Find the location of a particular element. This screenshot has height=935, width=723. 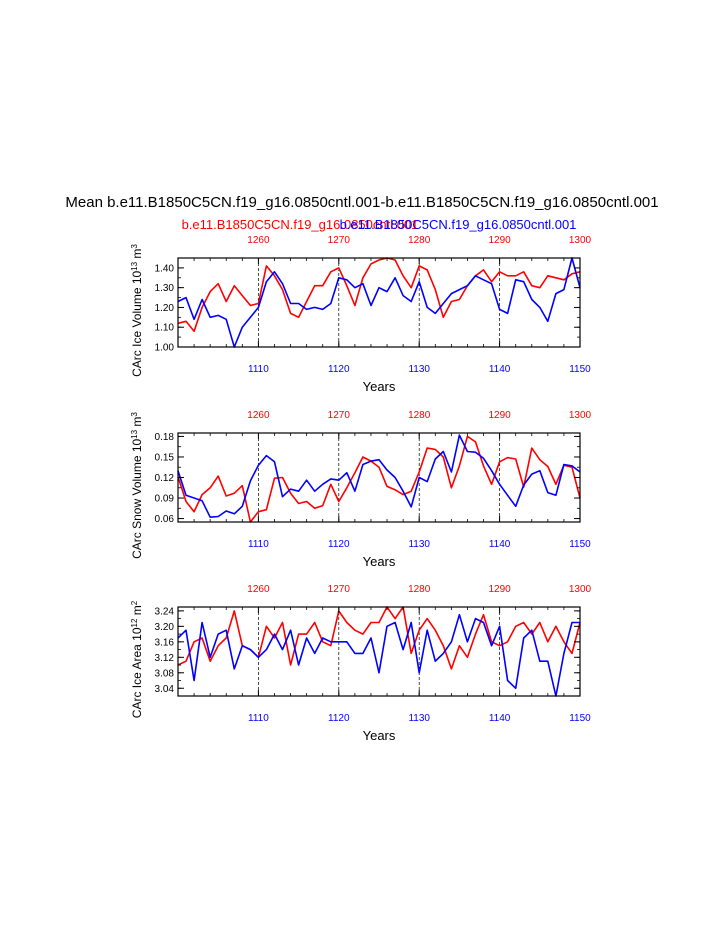

y-tick-label: 0.06 is located at coordinates (165, 519).